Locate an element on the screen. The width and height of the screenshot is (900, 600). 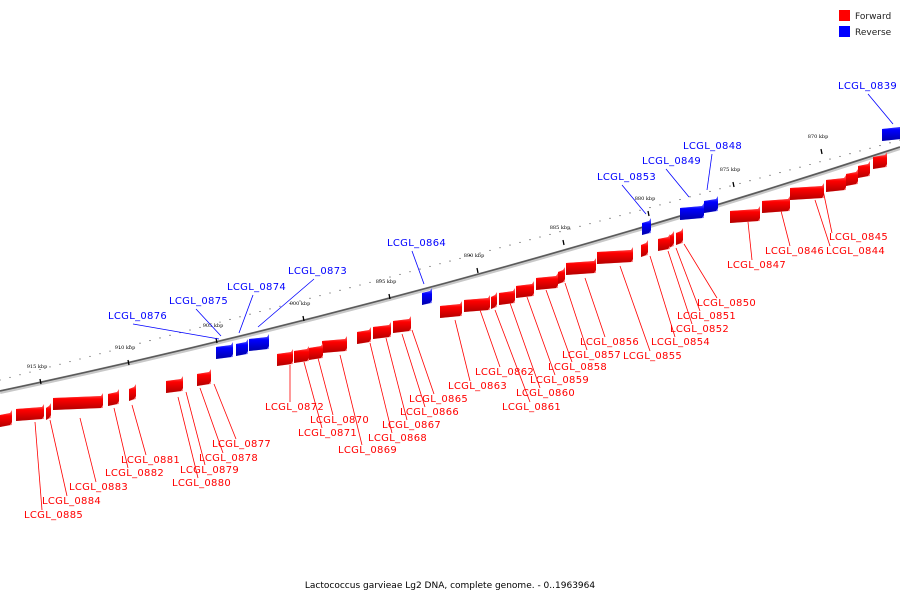
reverse-gene-label-lcgl-0875: LCGL_0875 is located at coordinates (198, 301).